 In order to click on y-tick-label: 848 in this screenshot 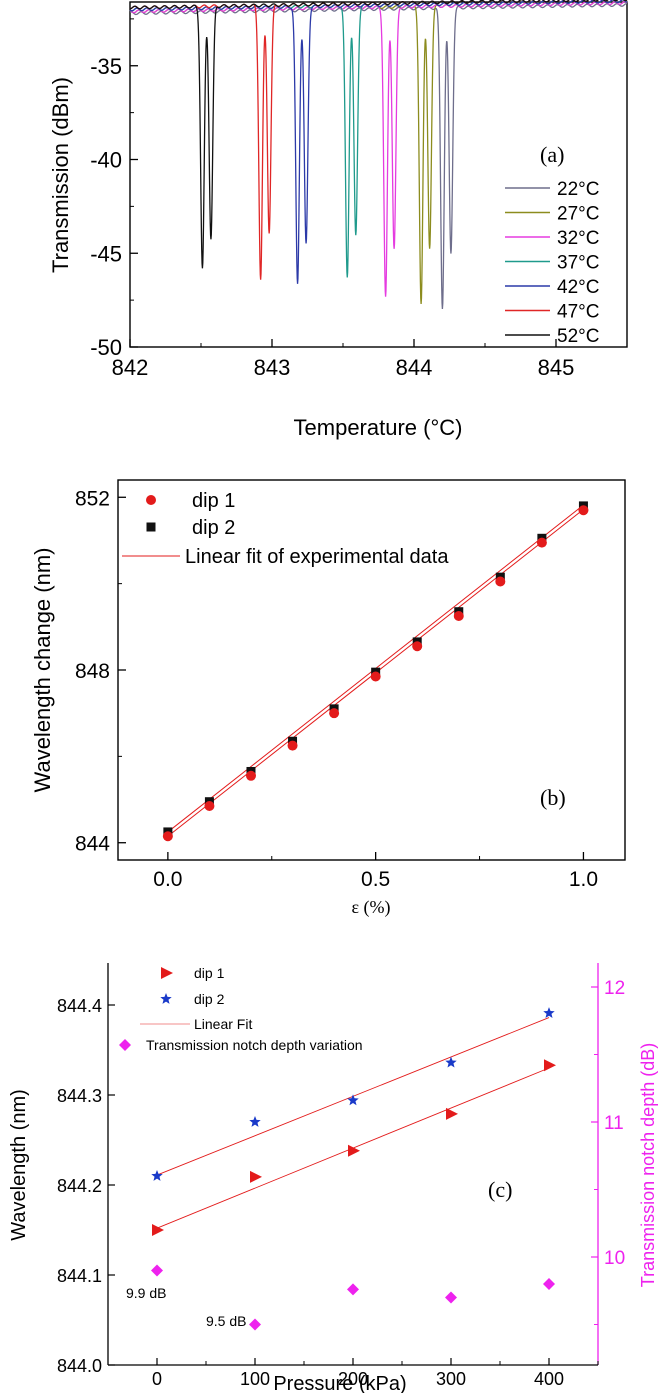, I will do `click(92, 671)`.